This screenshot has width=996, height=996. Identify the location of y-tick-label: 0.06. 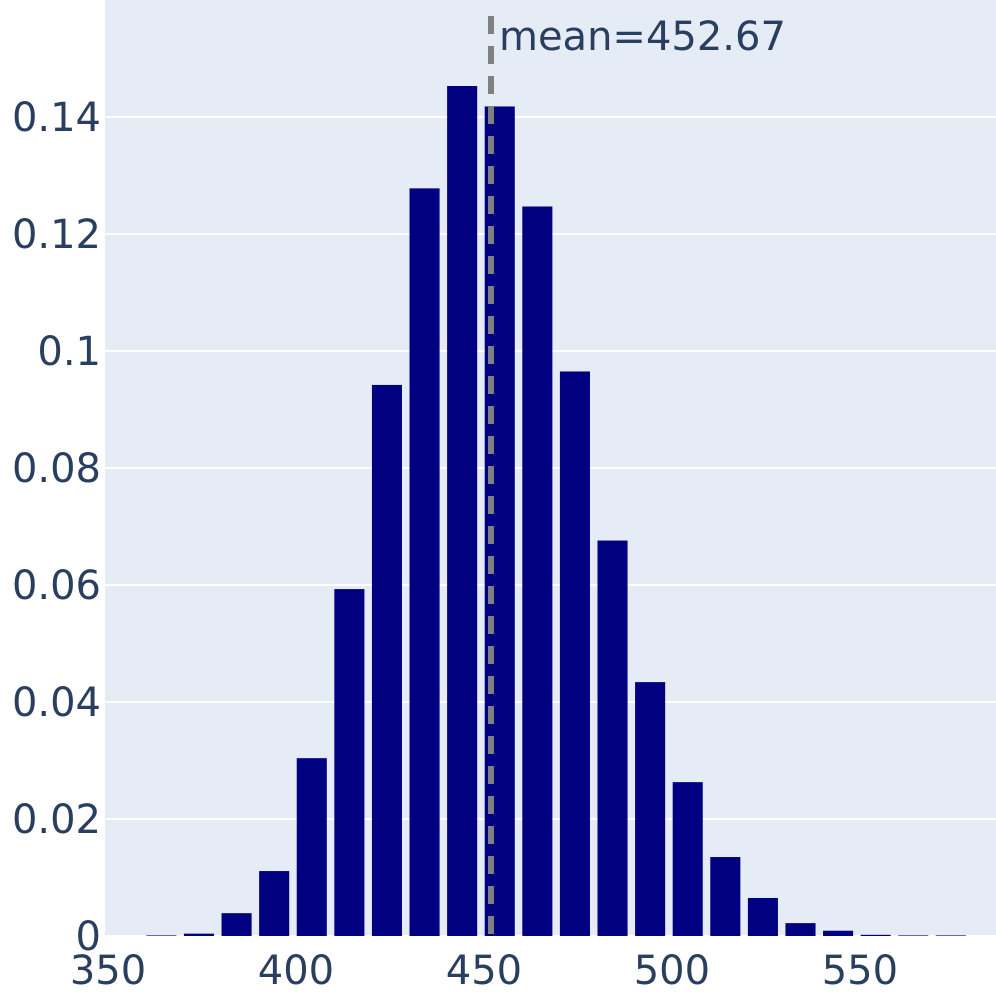
(56, 586).